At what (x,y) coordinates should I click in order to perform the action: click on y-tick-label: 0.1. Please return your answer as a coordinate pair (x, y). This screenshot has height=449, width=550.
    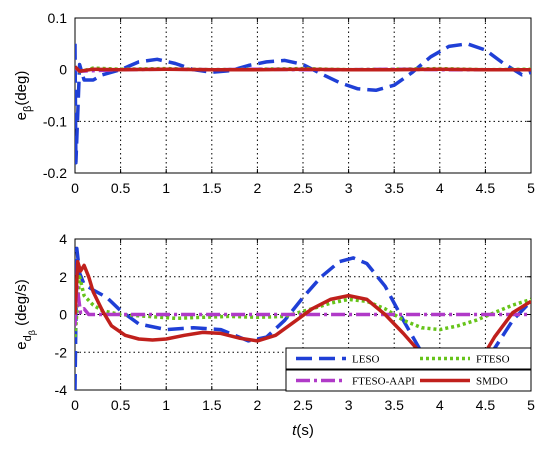
    Looking at the image, I should click on (58, 18).